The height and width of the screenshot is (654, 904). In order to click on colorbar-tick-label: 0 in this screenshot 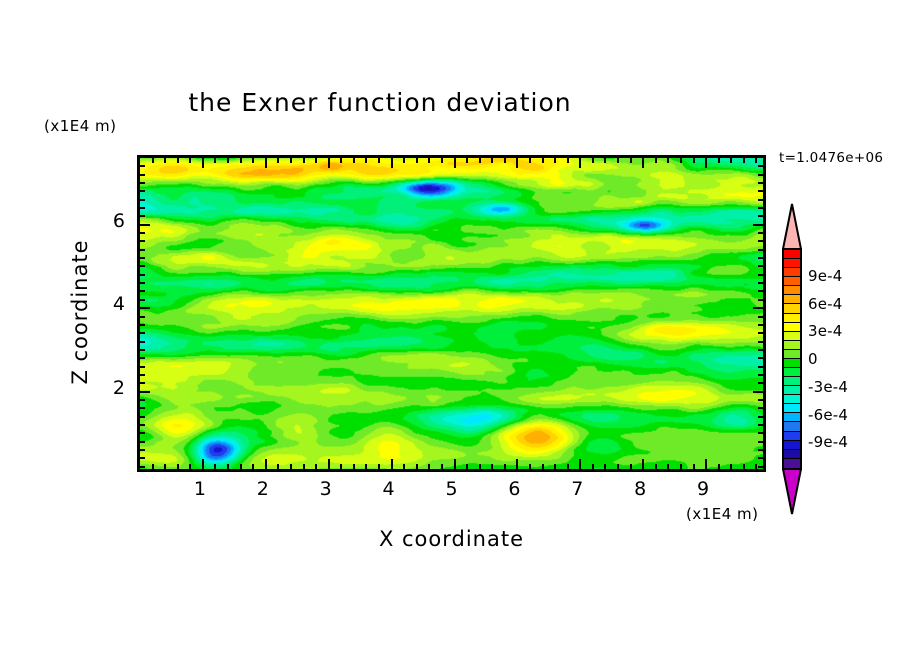, I will do `click(813, 359)`.